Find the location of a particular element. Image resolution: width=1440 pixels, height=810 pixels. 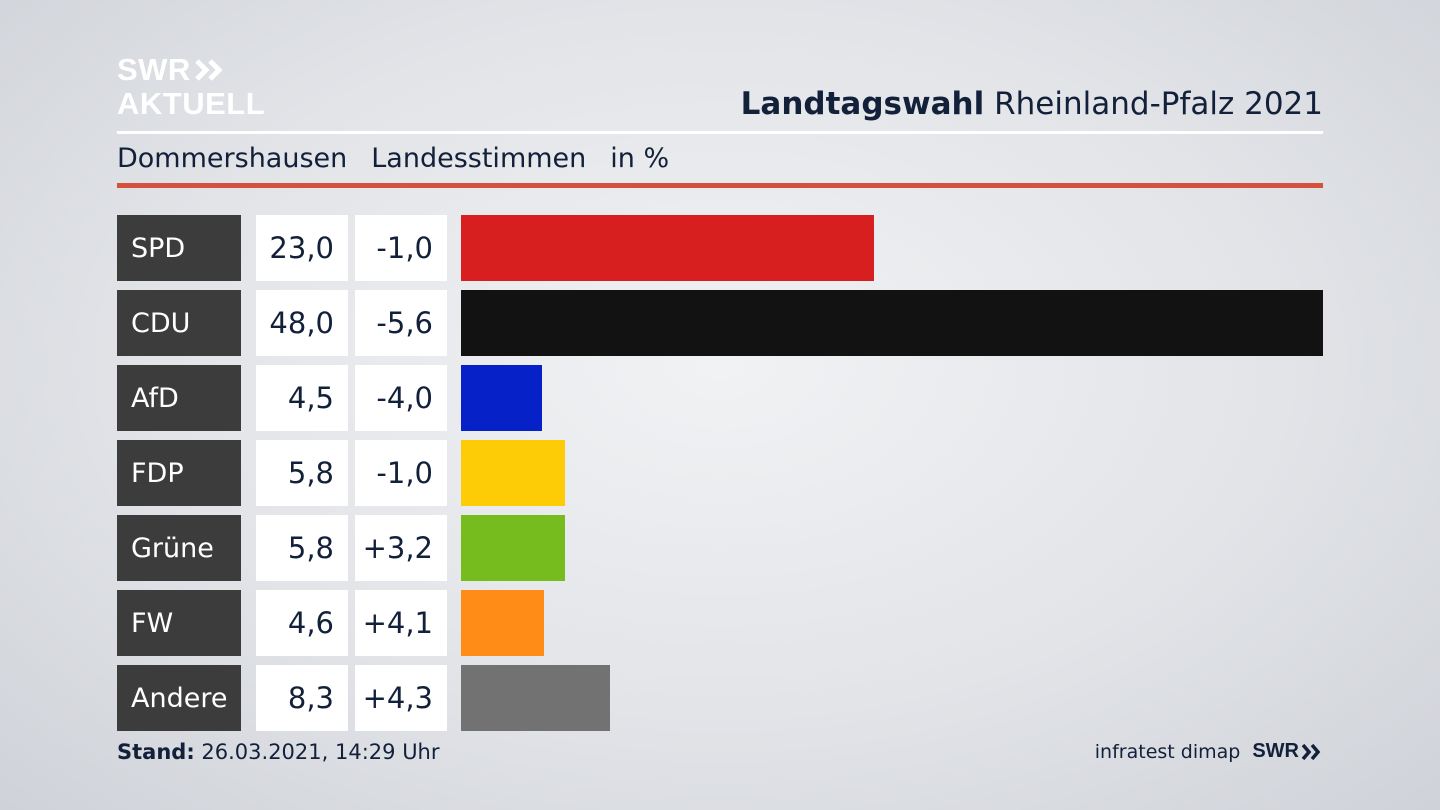

logo-line1: SWR is located at coordinates (154, 69).